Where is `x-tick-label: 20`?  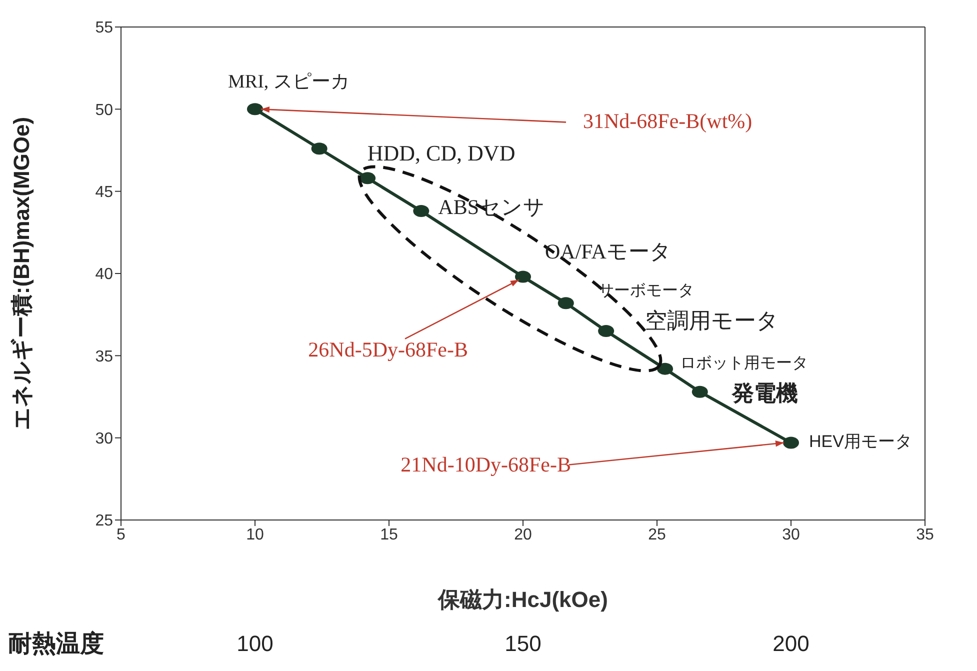
x-tick-label: 20 is located at coordinates (523, 535).